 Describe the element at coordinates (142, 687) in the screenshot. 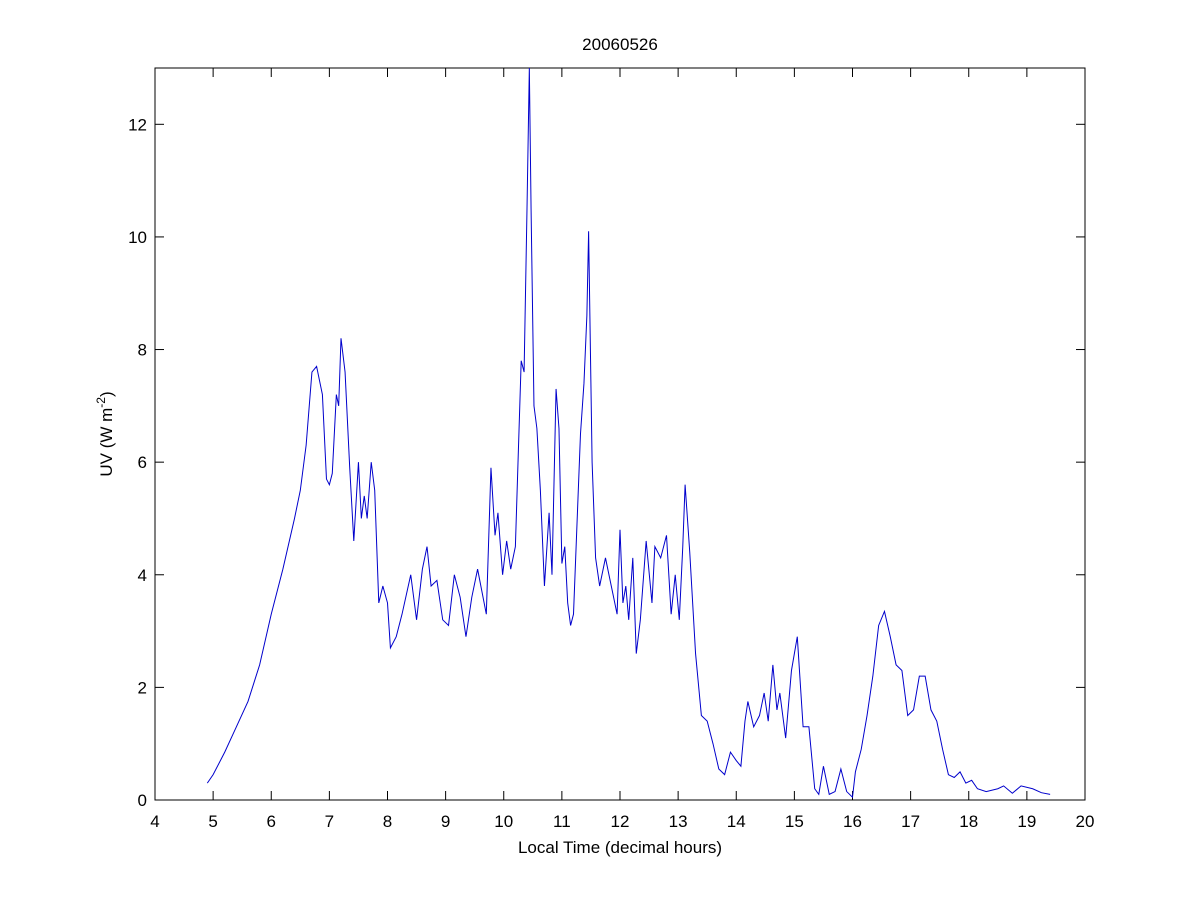

I see `y-tick-label: 2` at that location.